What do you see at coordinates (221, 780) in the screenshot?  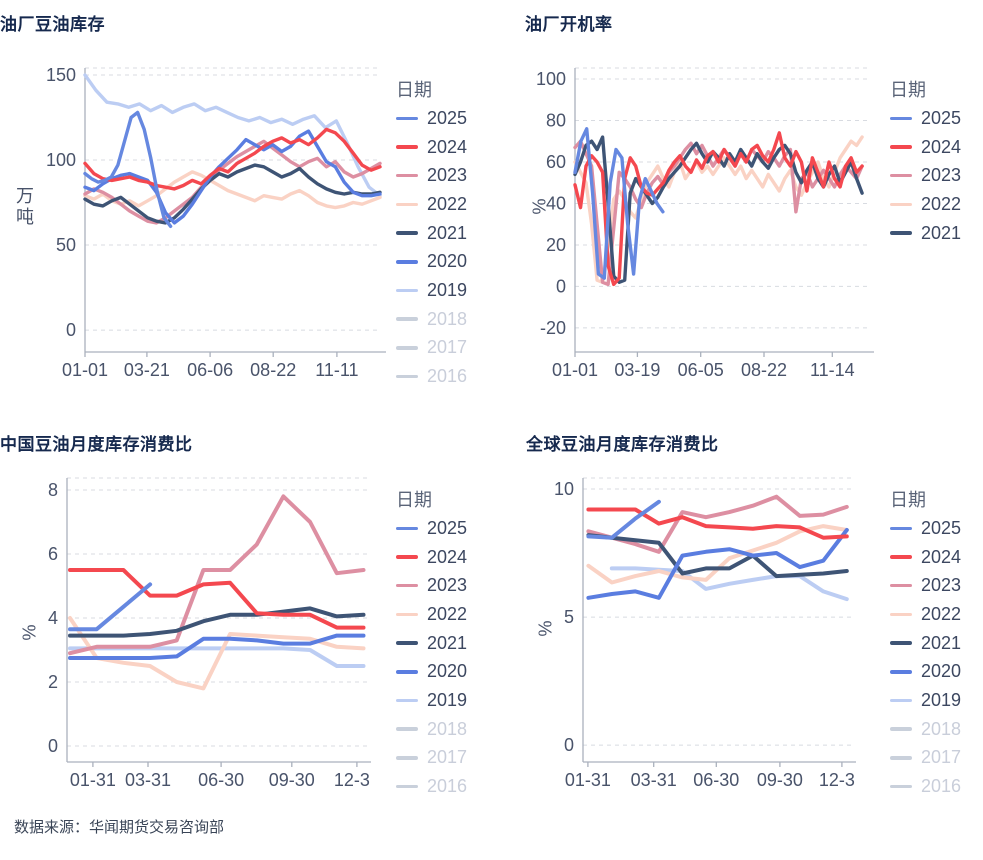 I see `svg-text: 06-30` at bounding box center [221, 780].